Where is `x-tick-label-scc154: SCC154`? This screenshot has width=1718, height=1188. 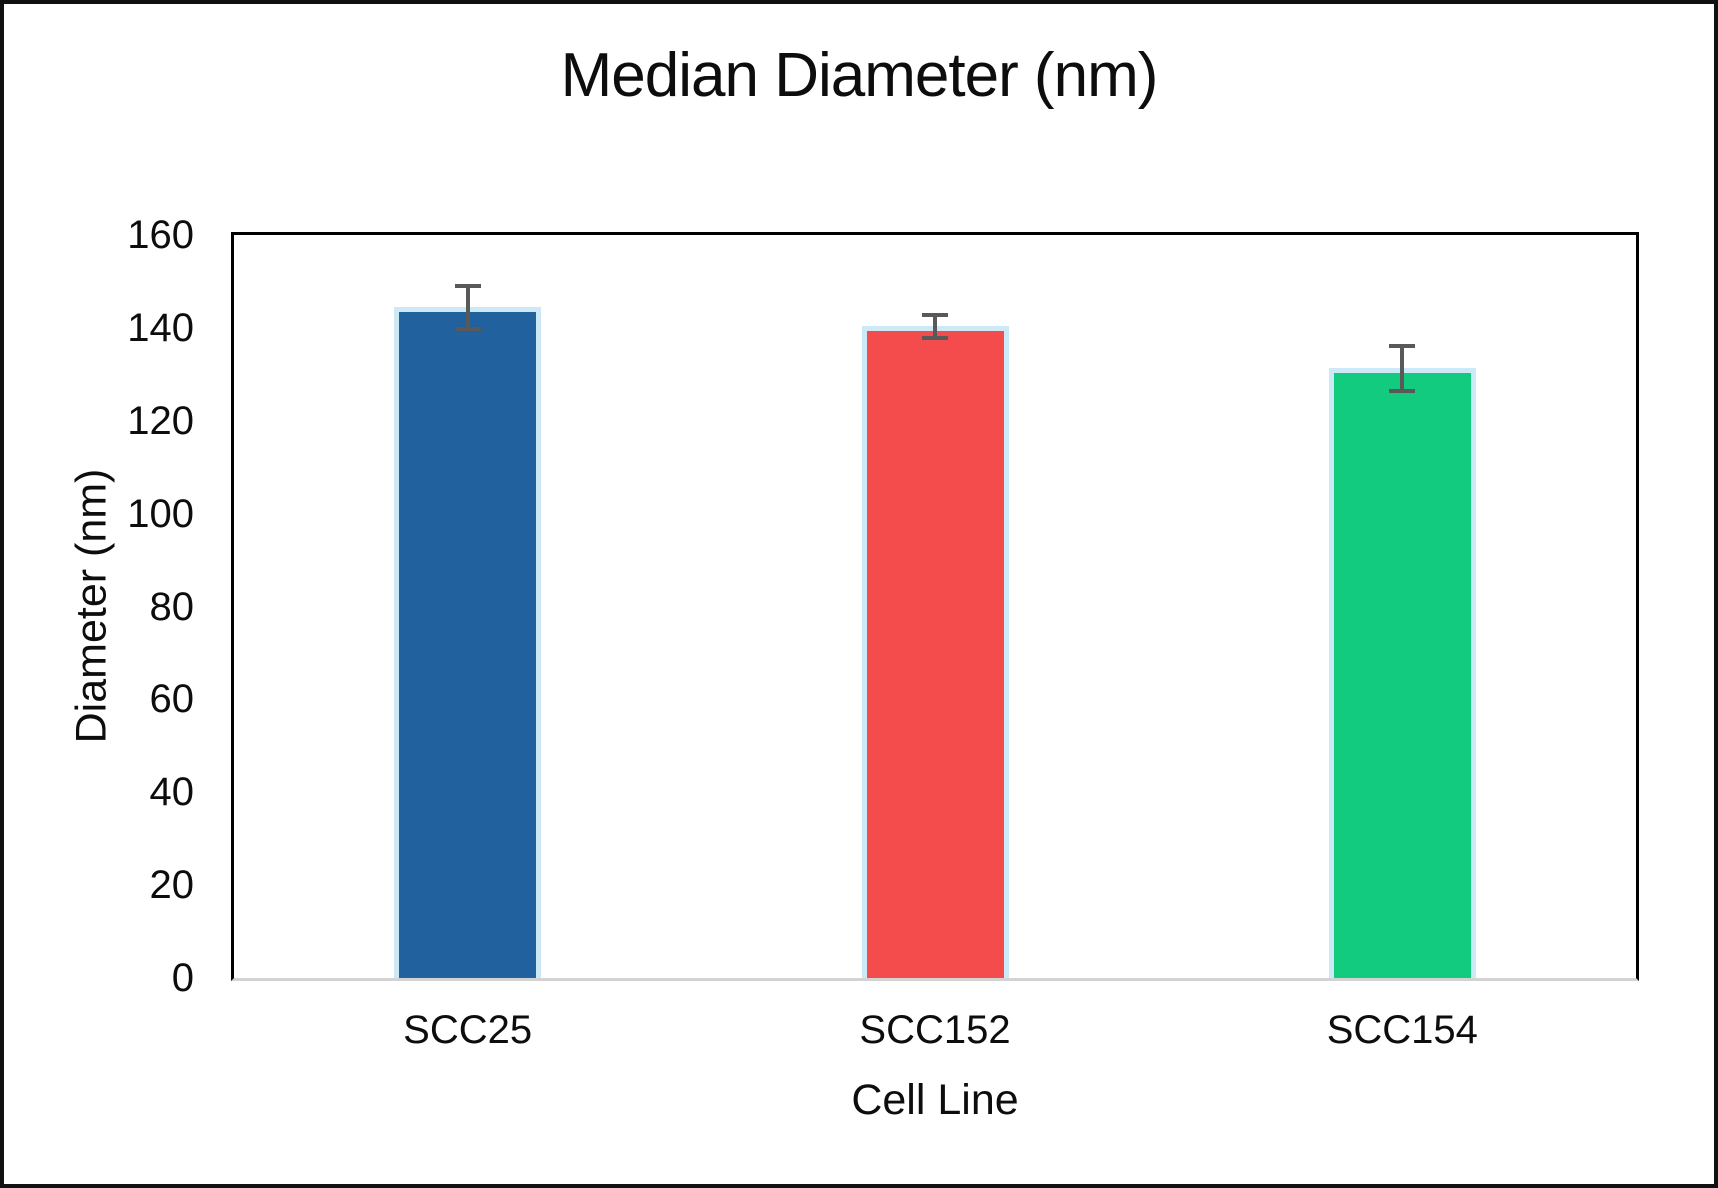
x-tick-label-scc154: SCC154 is located at coordinates (1402, 1030).